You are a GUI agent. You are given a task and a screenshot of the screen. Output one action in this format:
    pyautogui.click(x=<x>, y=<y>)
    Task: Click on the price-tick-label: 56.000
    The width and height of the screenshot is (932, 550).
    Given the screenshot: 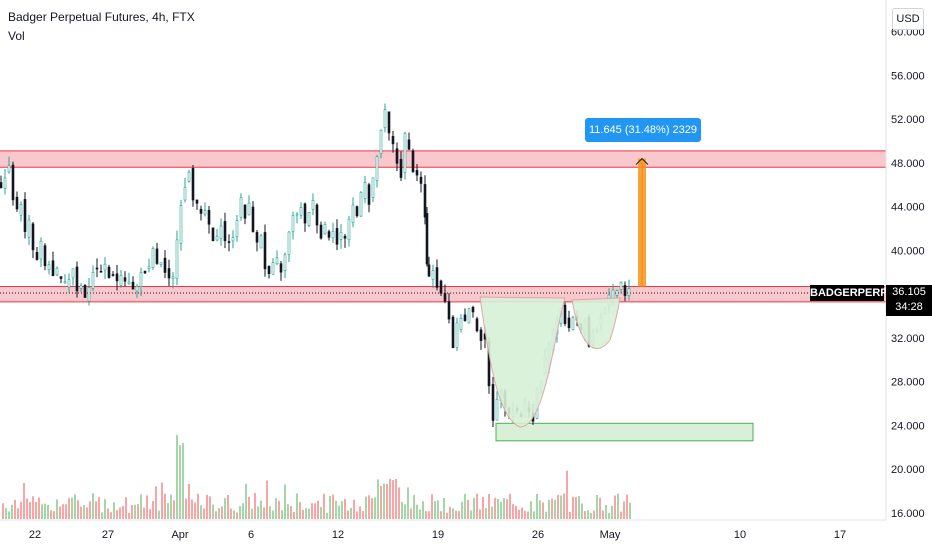 What is the action you would take?
    pyautogui.click(x=908, y=76)
    